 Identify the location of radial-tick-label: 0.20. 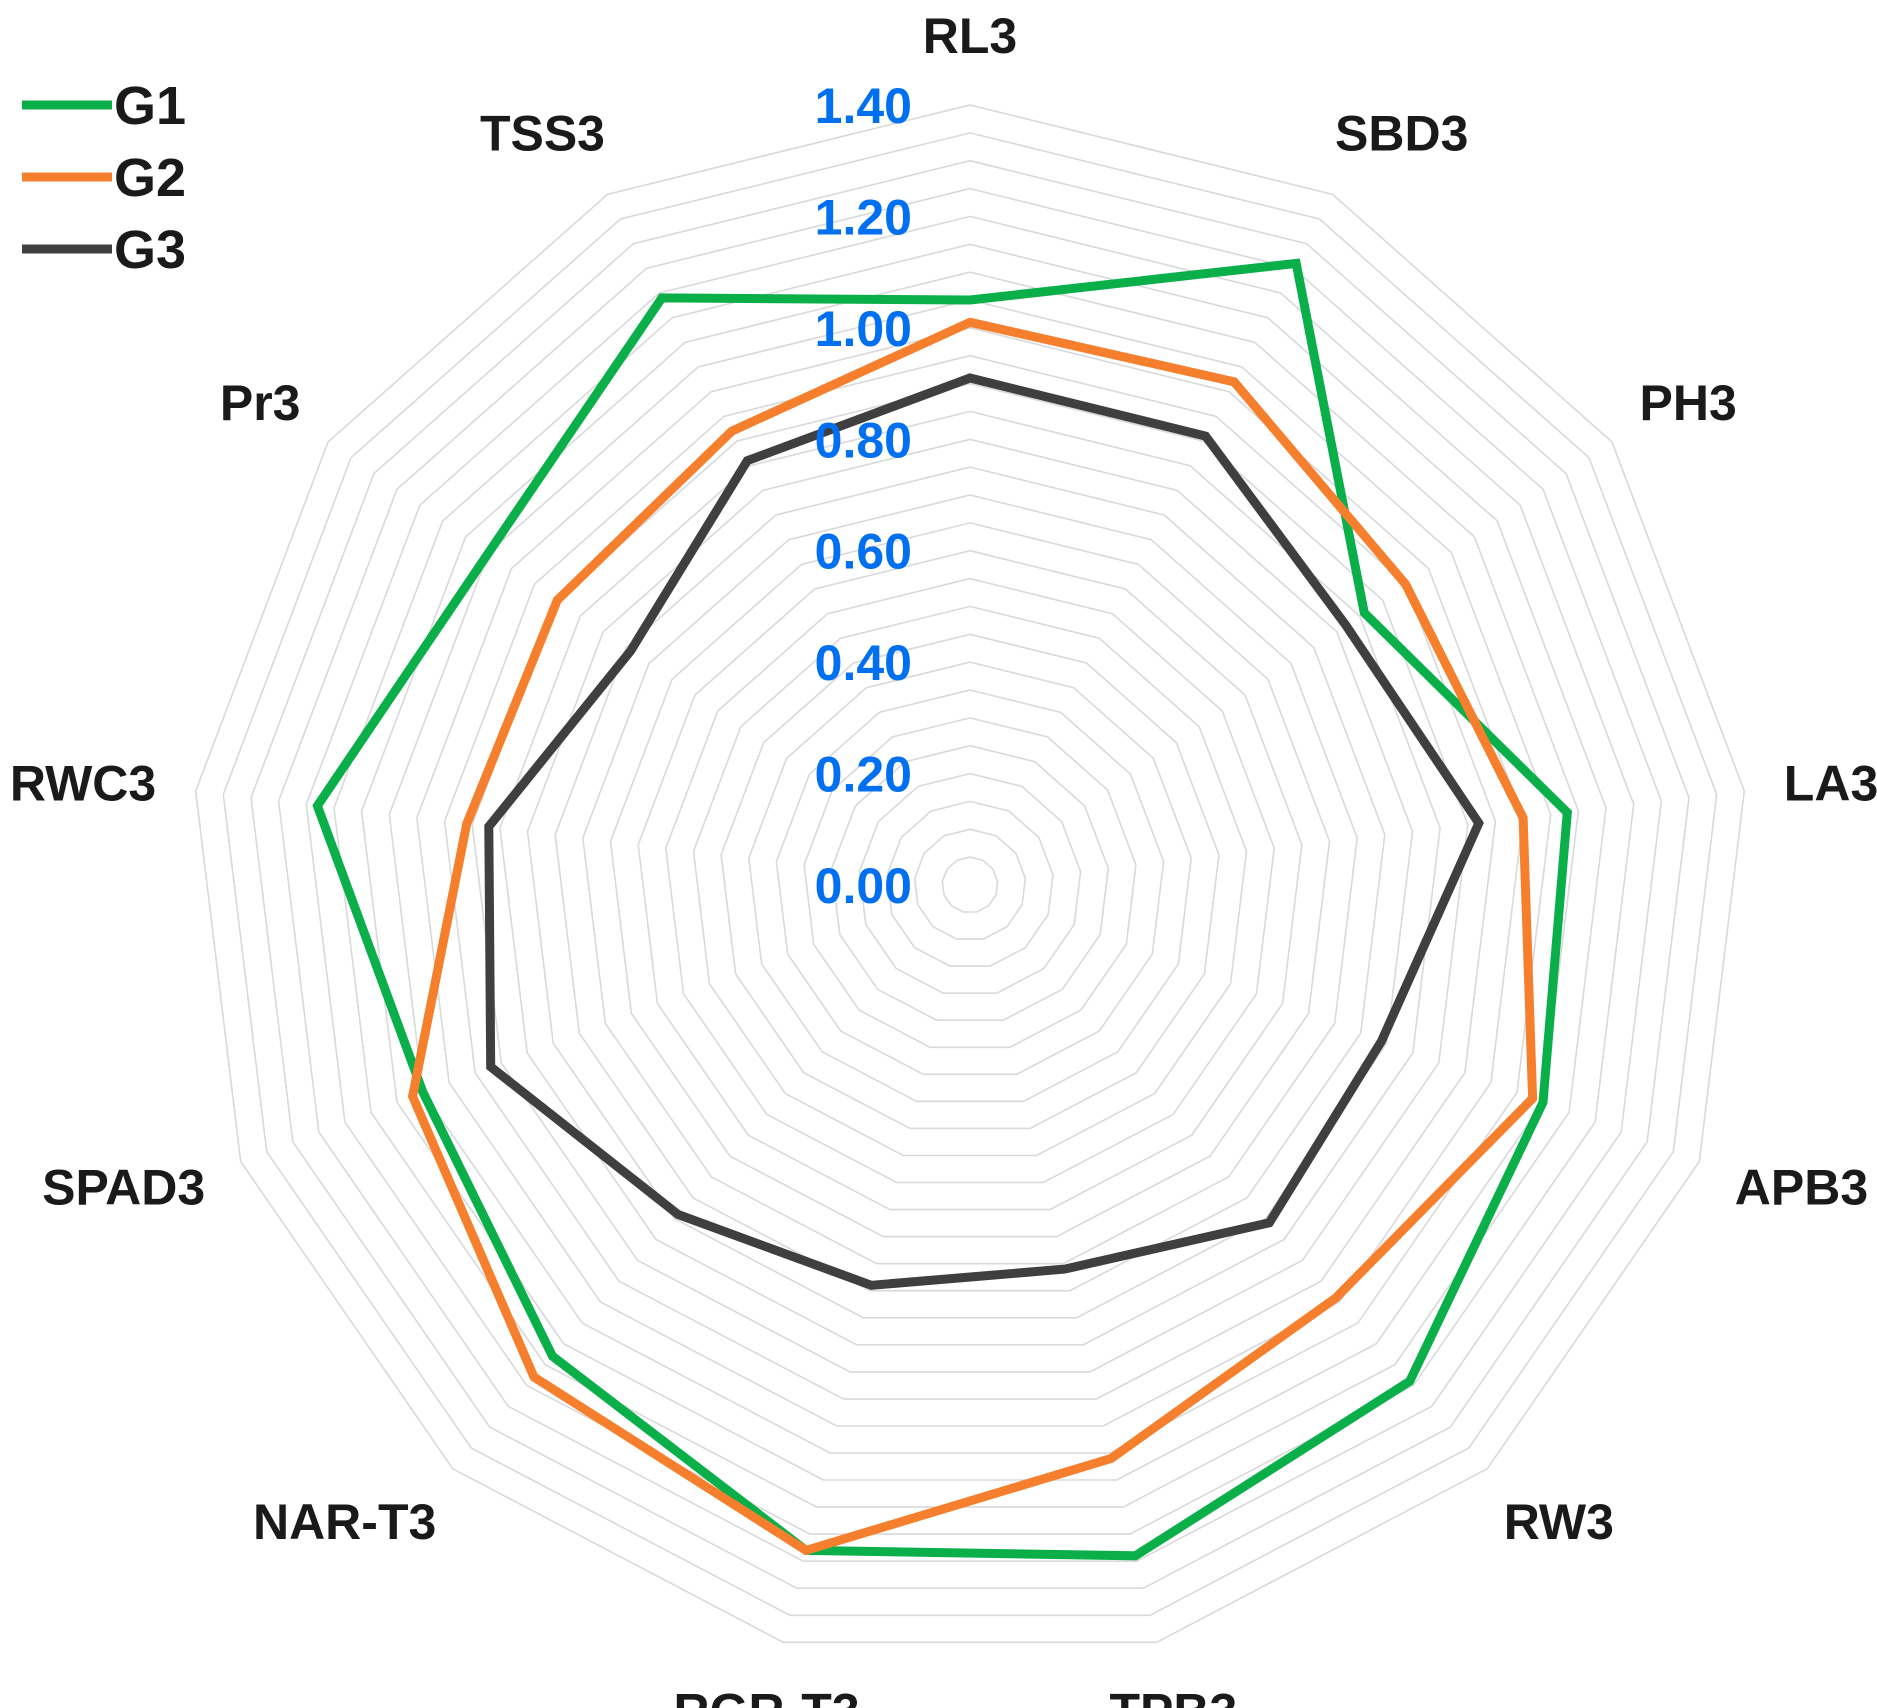
(863, 775).